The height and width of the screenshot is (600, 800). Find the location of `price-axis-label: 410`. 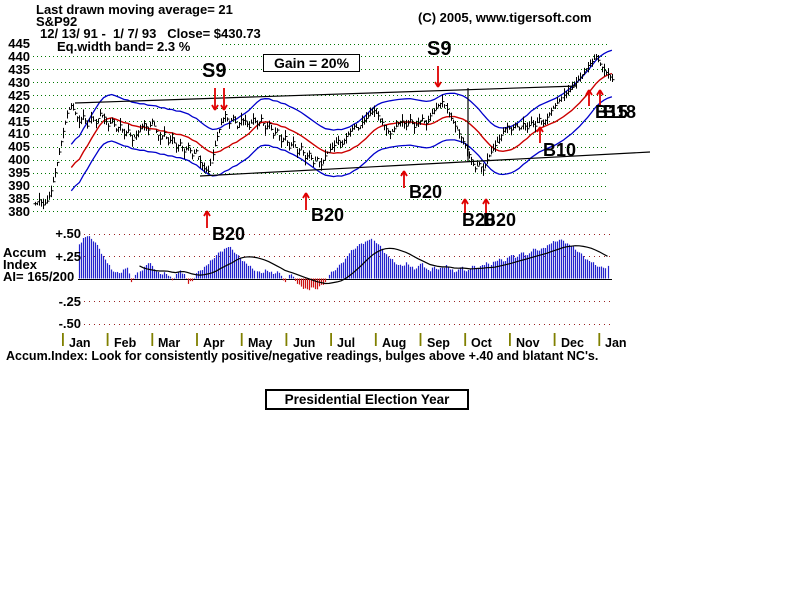

price-axis-label: 410 is located at coordinates (19, 133).